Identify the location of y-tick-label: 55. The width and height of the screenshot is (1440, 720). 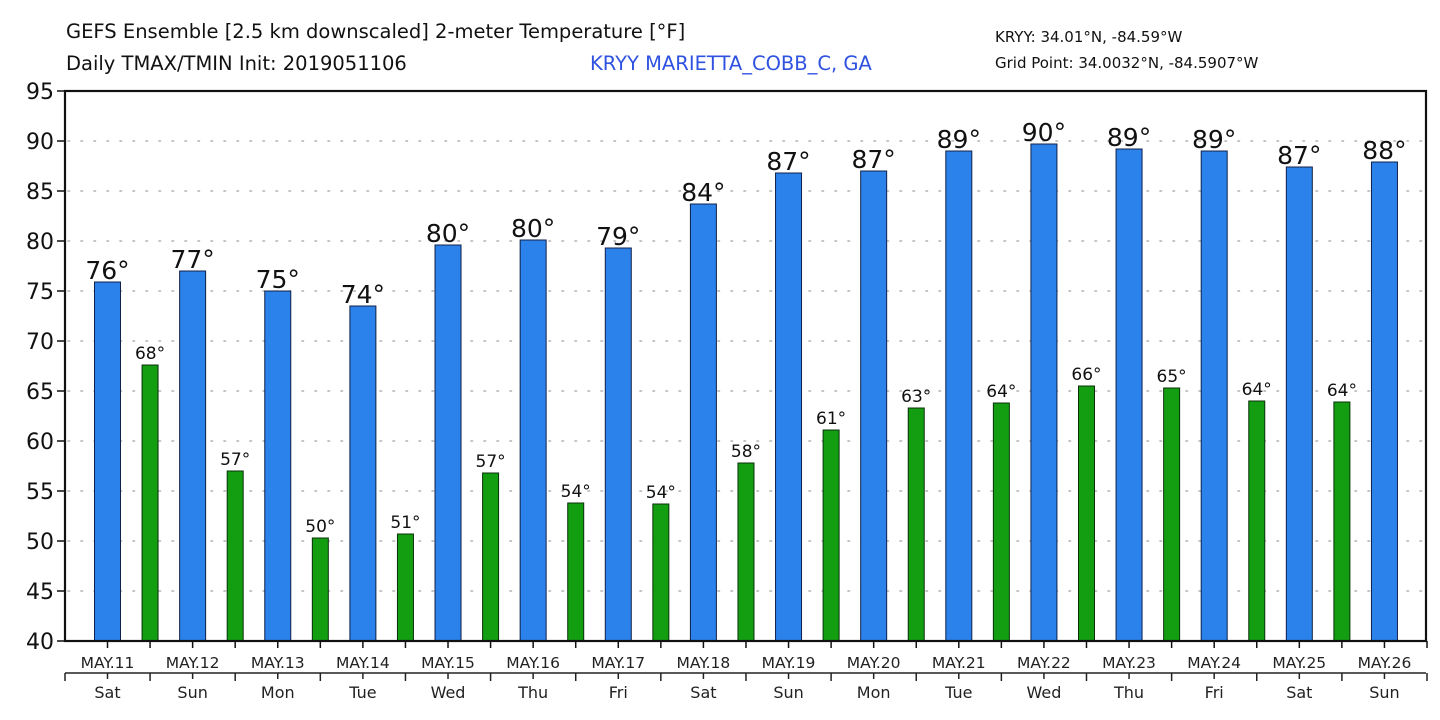
(40, 492).